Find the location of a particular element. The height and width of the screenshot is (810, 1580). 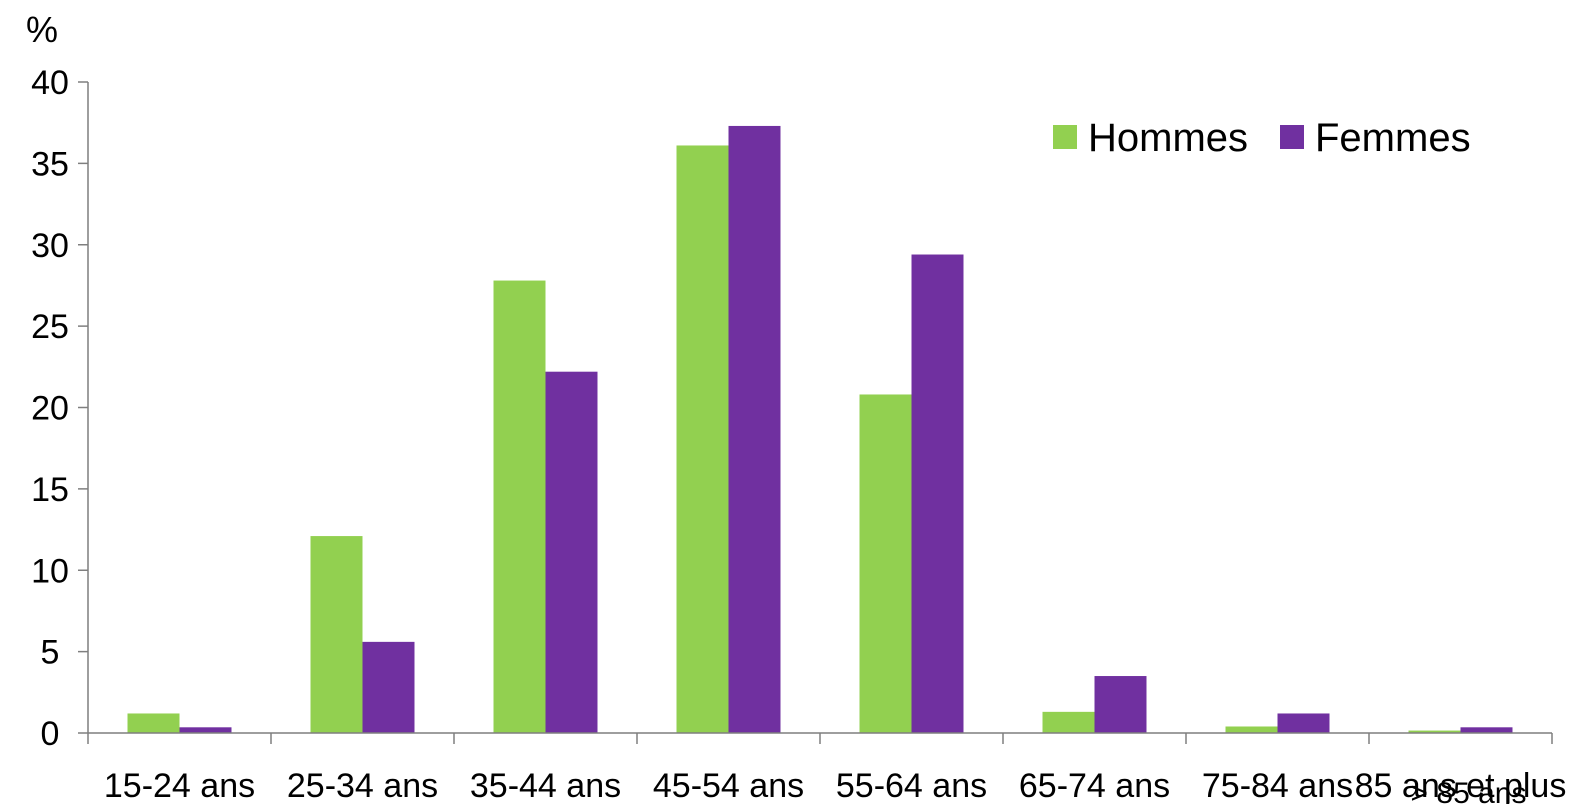

y-tick-label: 40 is located at coordinates (50, 83).